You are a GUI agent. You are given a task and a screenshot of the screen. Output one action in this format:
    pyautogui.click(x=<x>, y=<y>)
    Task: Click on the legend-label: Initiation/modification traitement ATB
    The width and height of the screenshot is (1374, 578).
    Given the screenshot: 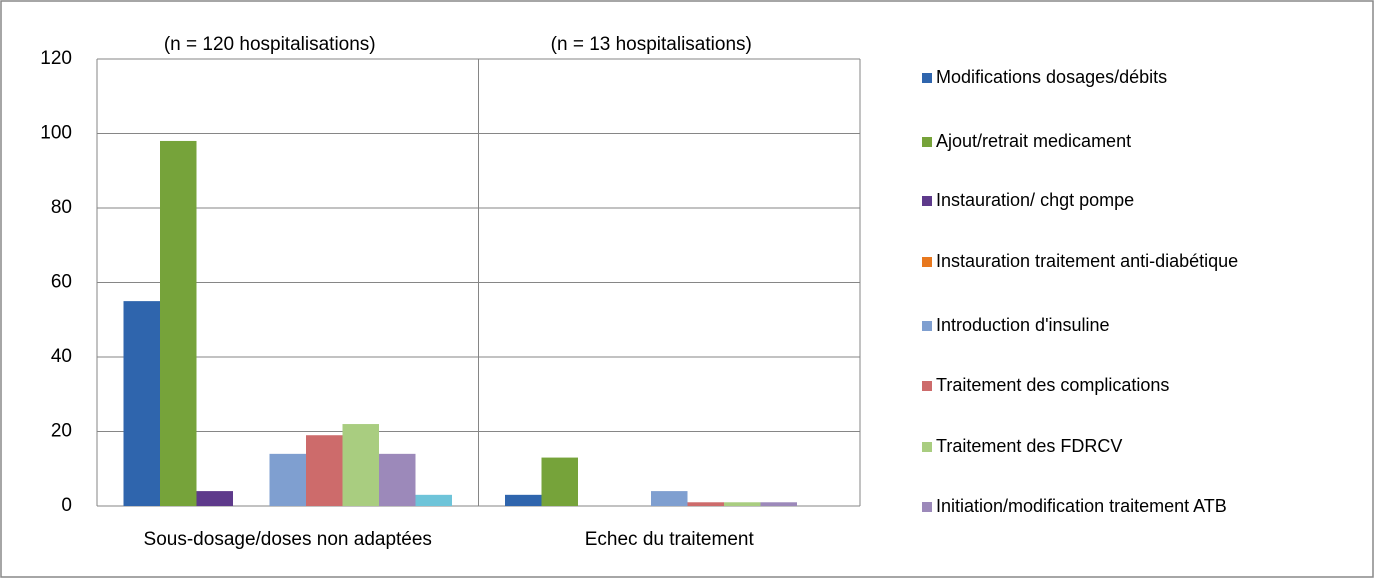 What is the action you would take?
    pyautogui.click(x=1081, y=506)
    